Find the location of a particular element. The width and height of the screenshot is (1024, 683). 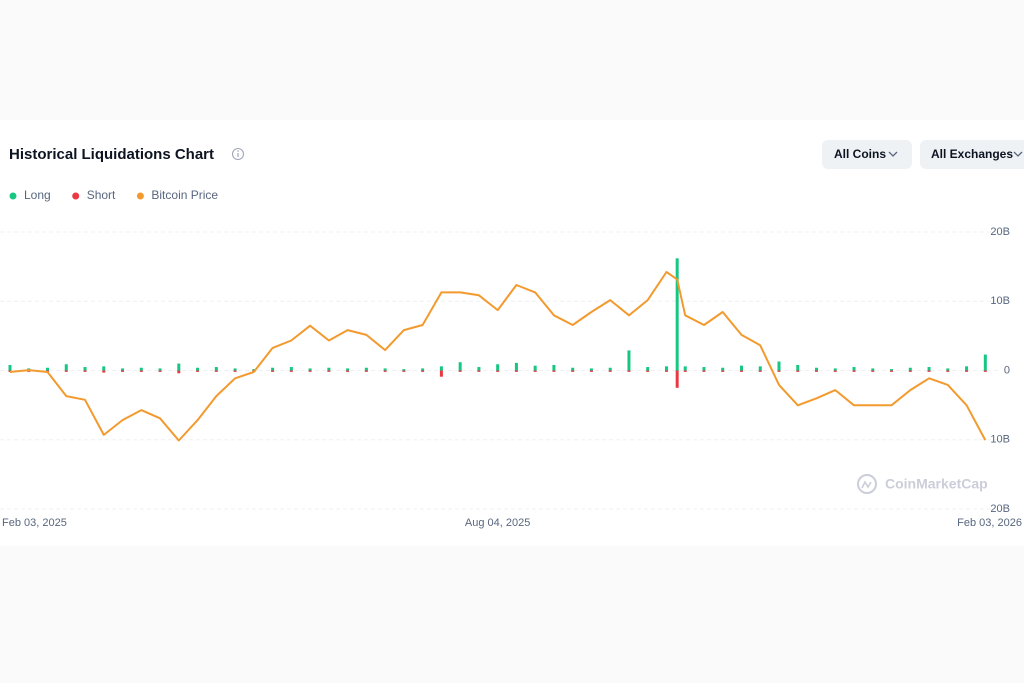

legend-label: Bitcoin Price is located at coordinates (184, 195).